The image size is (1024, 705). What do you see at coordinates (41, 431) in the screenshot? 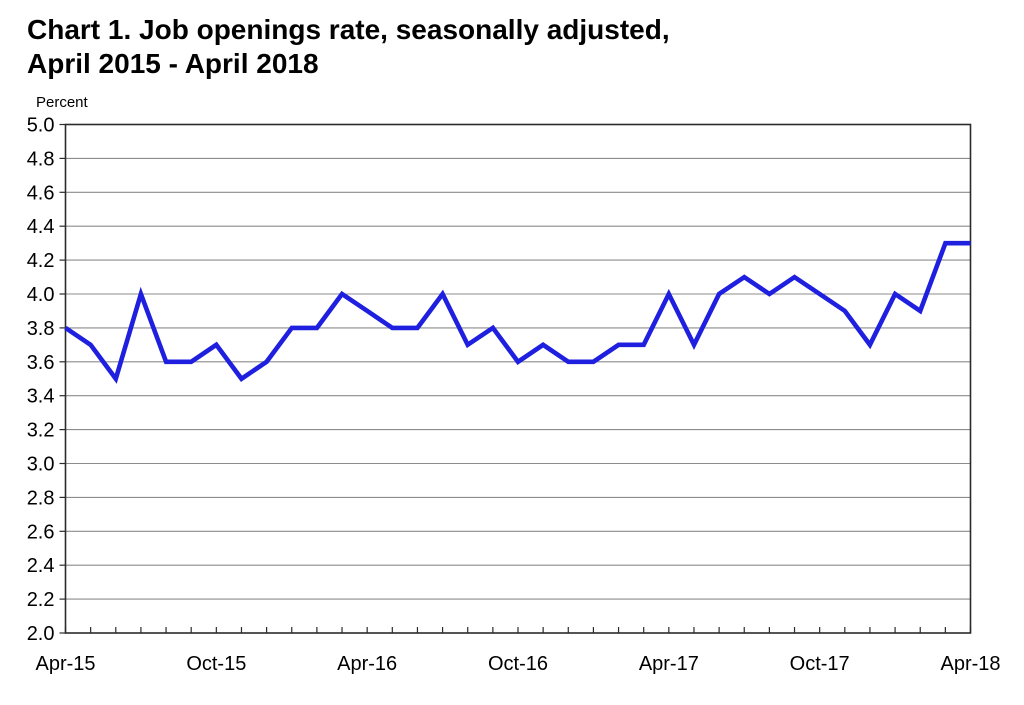
I see `y-axis-tick-label: 3.2` at bounding box center [41, 431].